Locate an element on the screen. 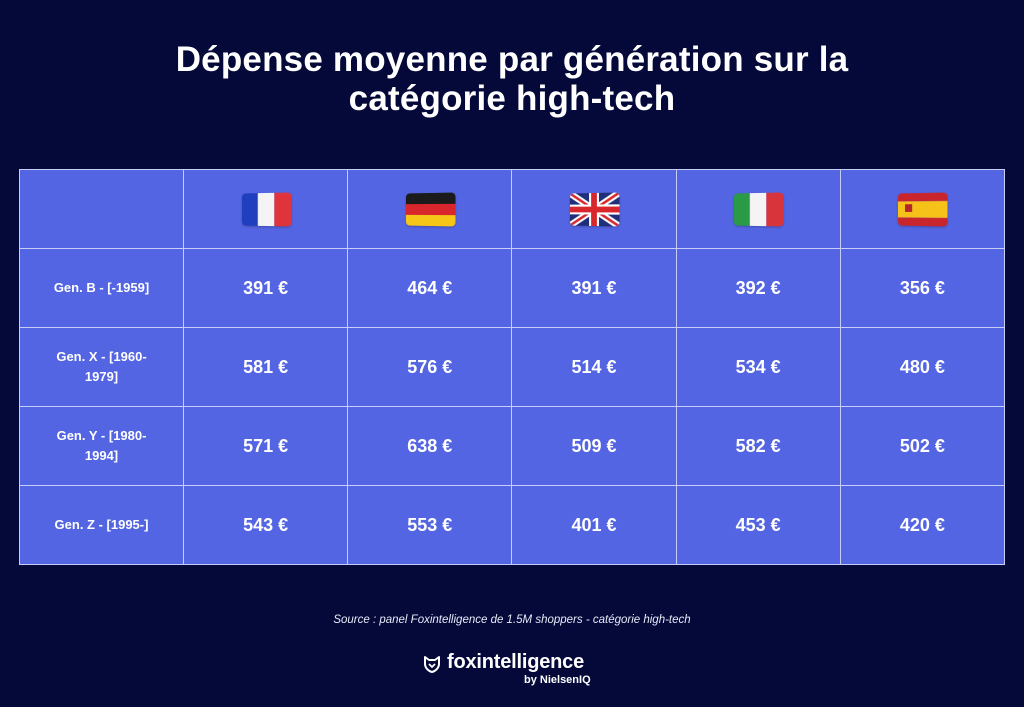 The height and width of the screenshot is (707, 1024). value-cell: 401 € is located at coordinates (594, 525).